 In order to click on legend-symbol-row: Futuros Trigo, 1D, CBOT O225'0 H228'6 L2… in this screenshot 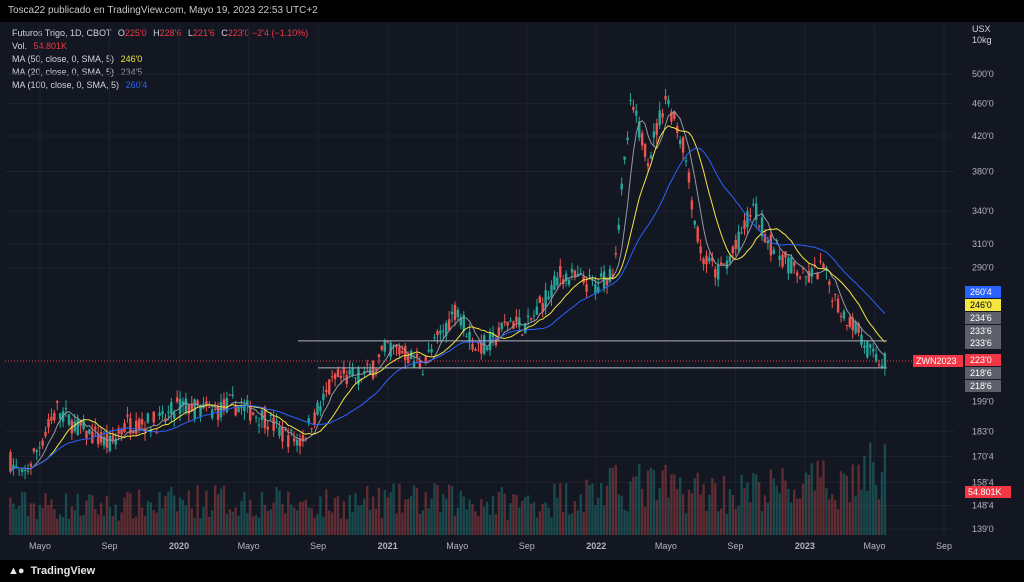, I will do `click(160, 33)`.